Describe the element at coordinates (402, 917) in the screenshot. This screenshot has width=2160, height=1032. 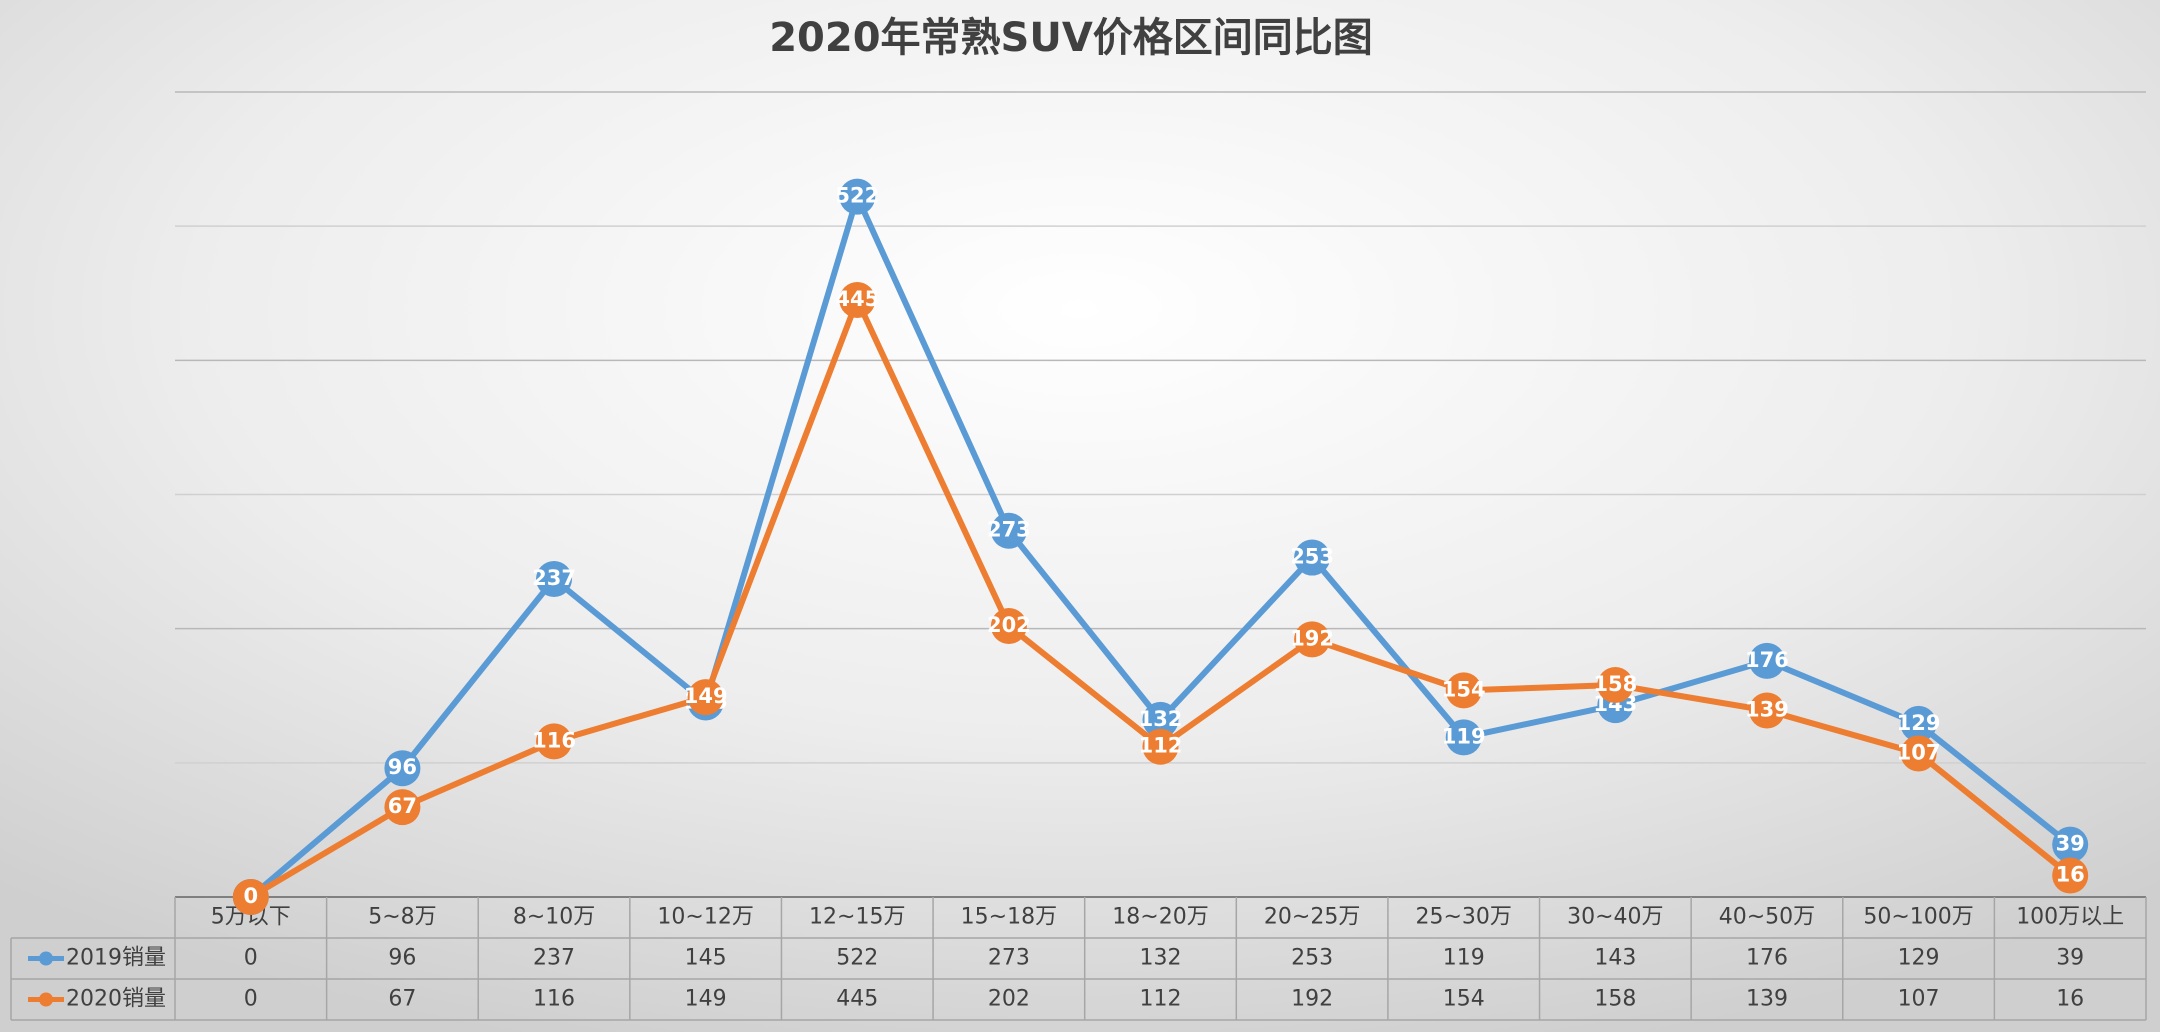
I see `x-tick-label: 5~8万` at that location.